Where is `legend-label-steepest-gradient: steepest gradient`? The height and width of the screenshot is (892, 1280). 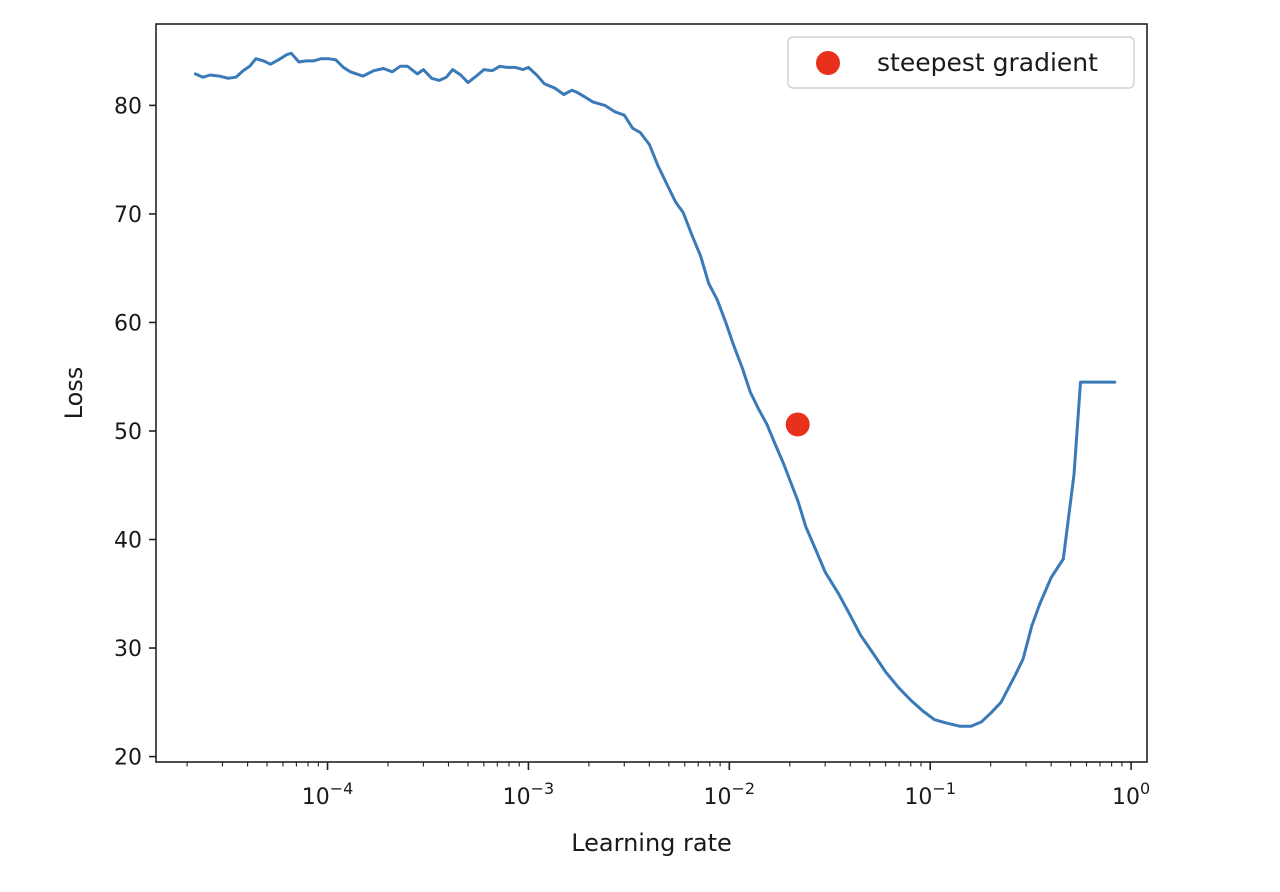
legend-label-steepest-gradient: steepest gradient is located at coordinates (987, 62).